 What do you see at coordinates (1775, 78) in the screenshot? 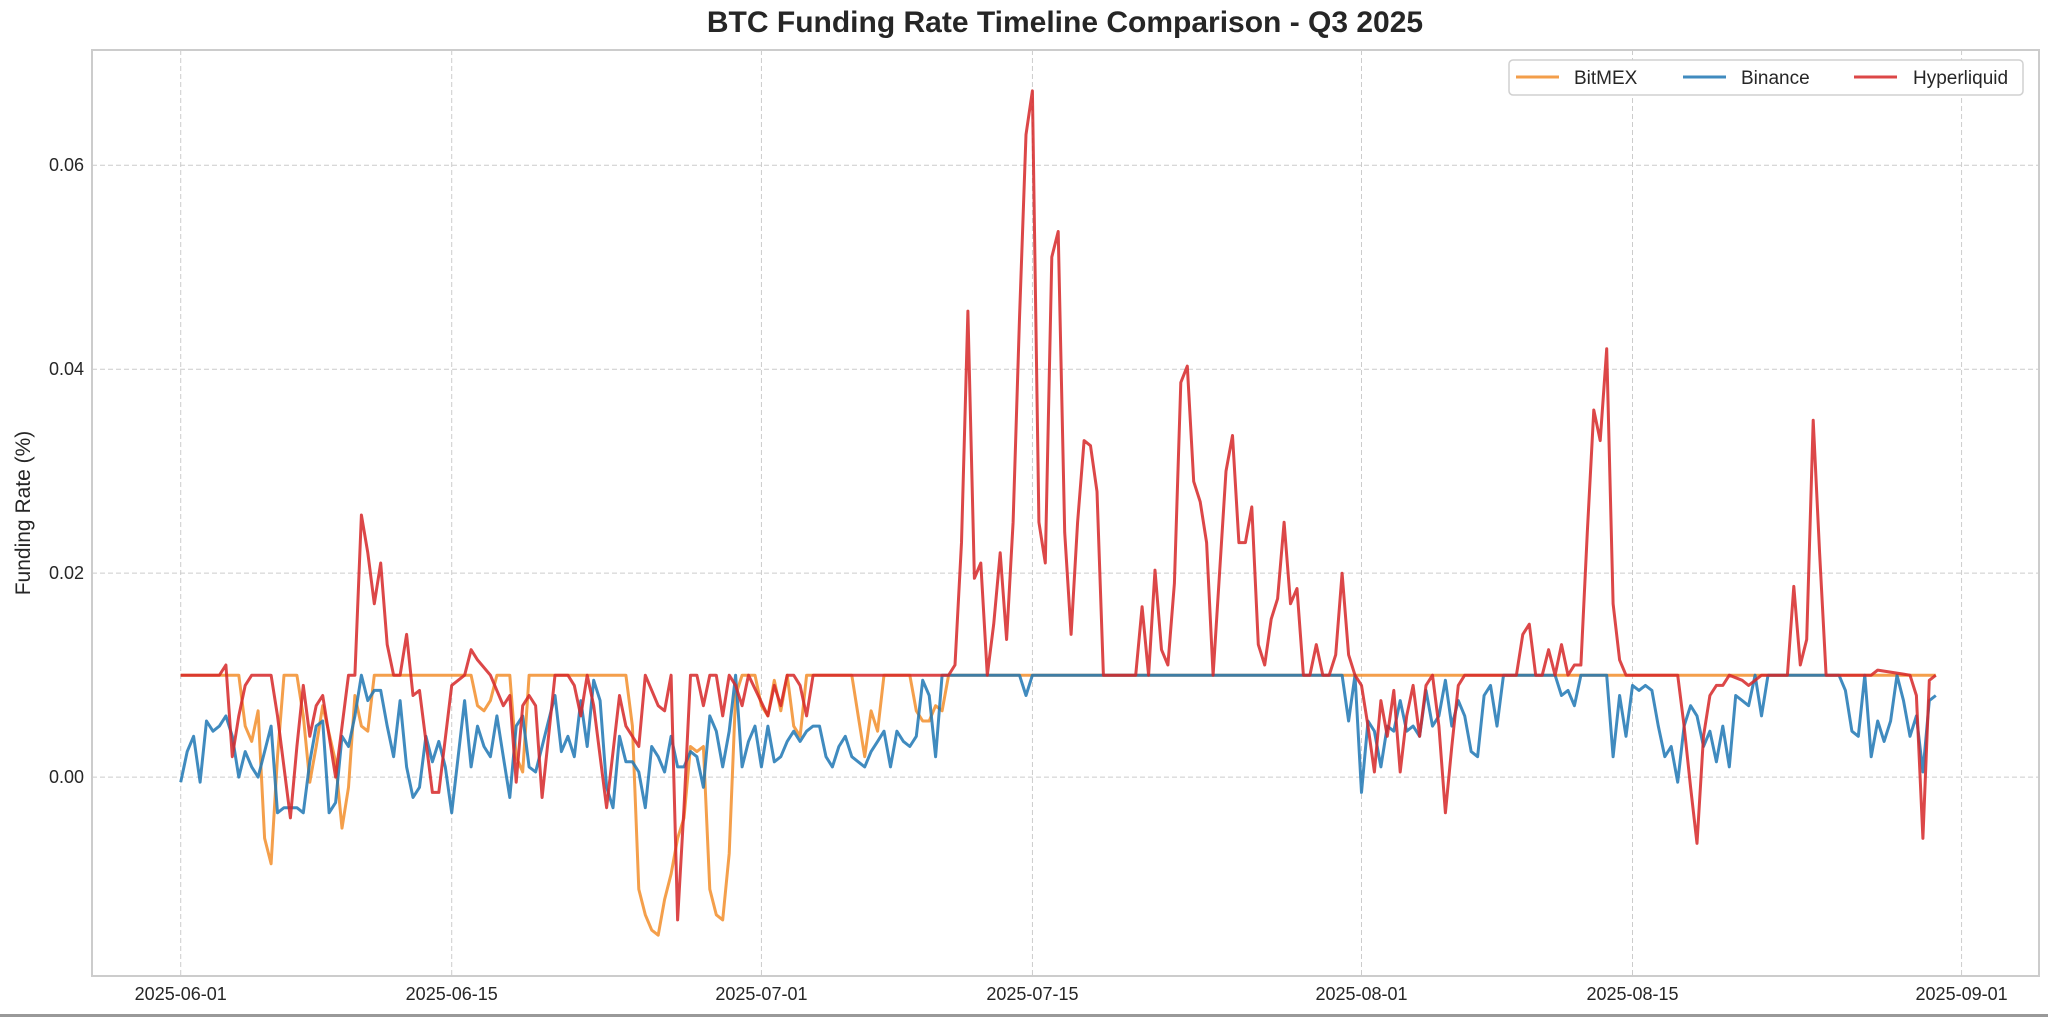
I see `legend-label-binance: Binance` at bounding box center [1775, 78].